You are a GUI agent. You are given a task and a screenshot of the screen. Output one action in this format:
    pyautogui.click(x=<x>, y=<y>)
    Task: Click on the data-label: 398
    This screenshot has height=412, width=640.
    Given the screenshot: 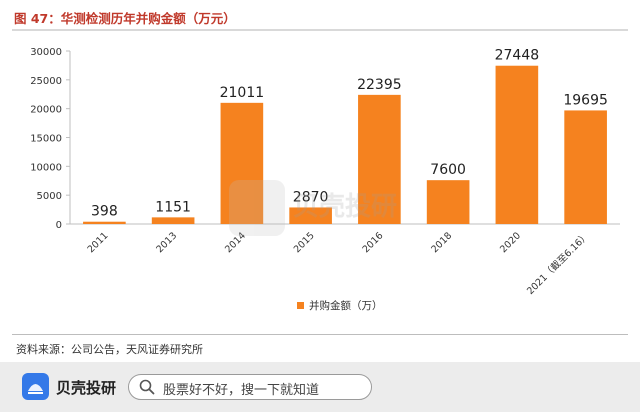 What is the action you would take?
    pyautogui.click(x=104, y=212)
    